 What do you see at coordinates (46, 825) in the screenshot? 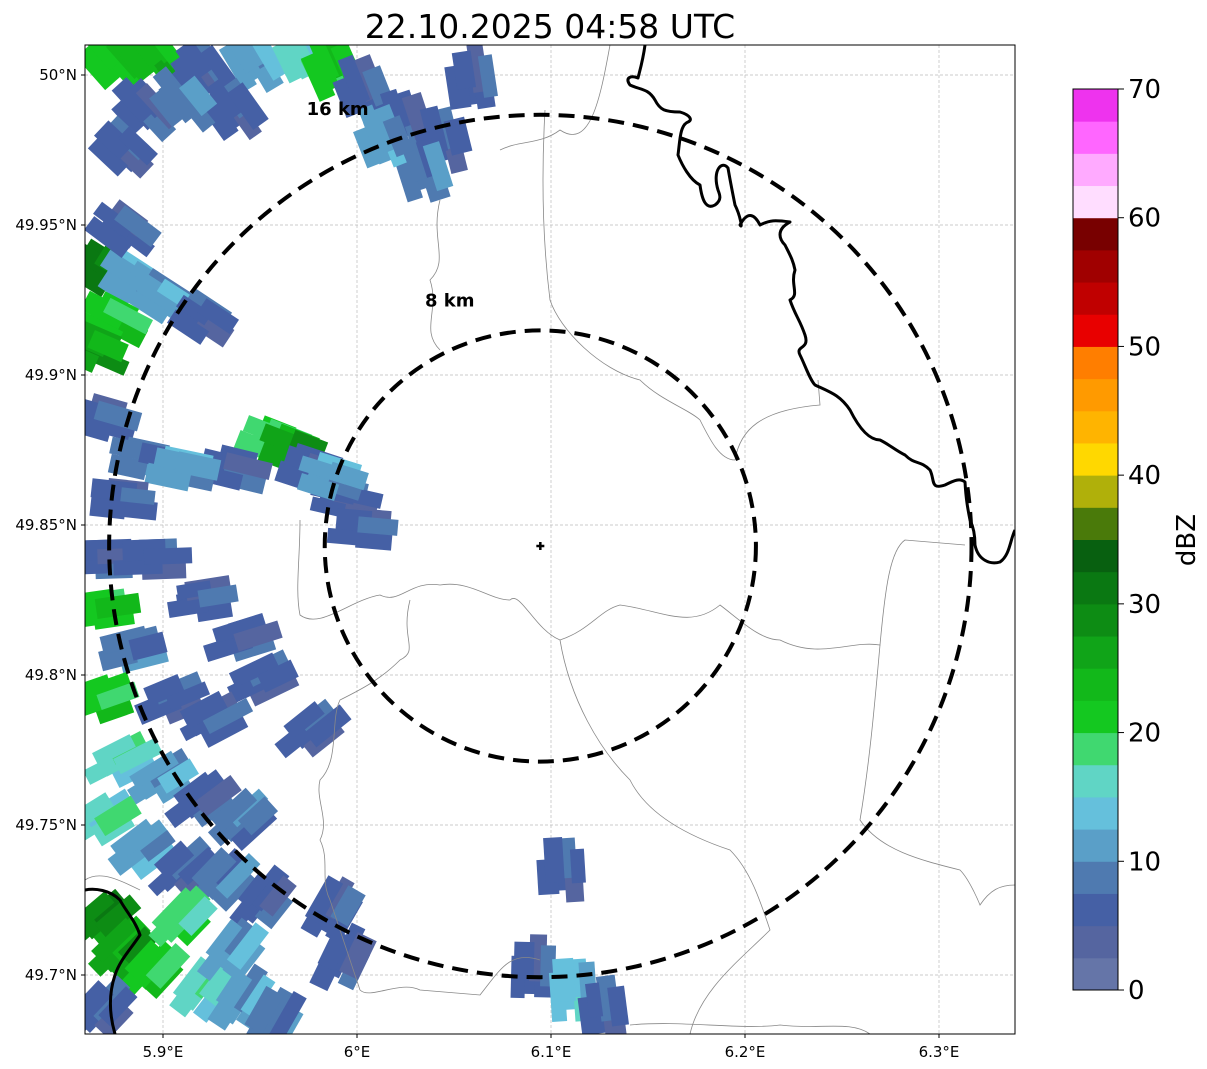
I see `y-tick-label: 49.75°N` at bounding box center [46, 825].